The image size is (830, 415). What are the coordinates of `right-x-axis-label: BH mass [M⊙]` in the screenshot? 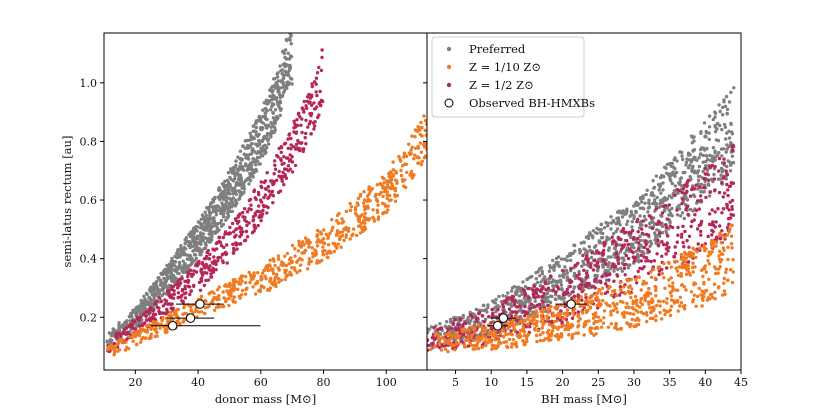 It's located at (584, 399).